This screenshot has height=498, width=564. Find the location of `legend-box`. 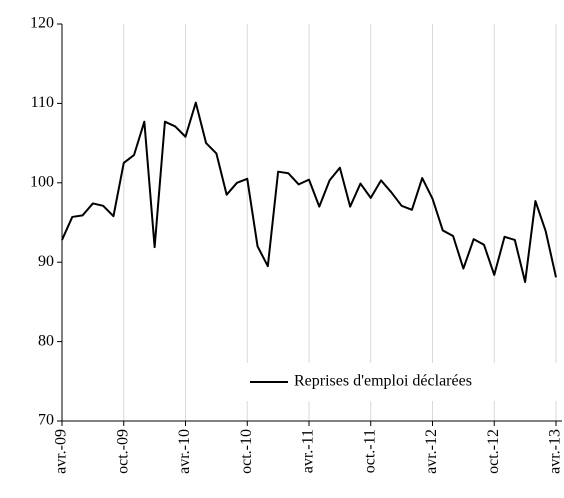

legend-box is located at coordinates (402, 382).